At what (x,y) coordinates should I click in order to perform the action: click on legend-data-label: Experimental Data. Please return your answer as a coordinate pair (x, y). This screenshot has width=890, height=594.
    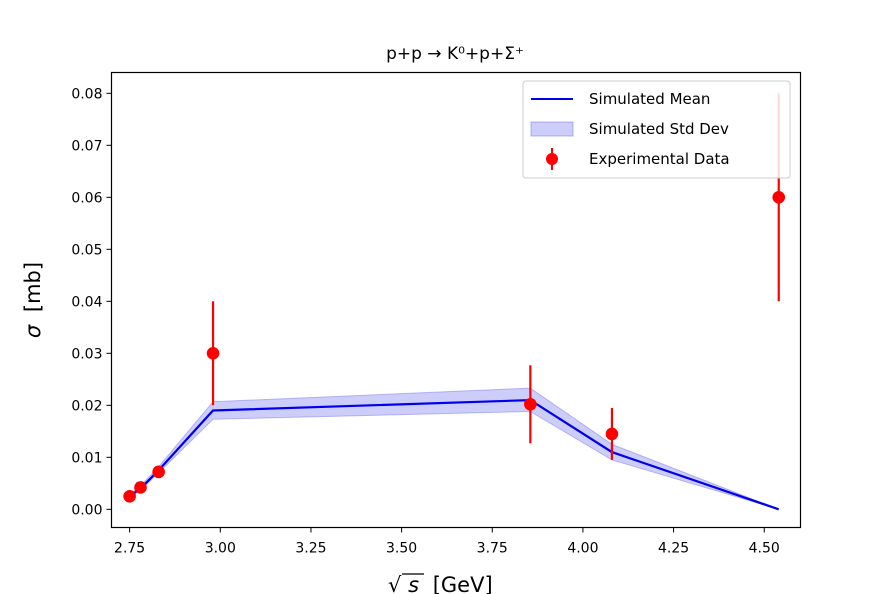
    Looking at the image, I should click on (659, 159).